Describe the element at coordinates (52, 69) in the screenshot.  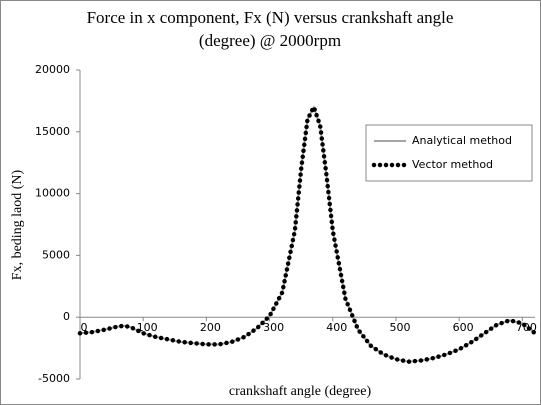
I see `y-tick-label: 20000` at that location.